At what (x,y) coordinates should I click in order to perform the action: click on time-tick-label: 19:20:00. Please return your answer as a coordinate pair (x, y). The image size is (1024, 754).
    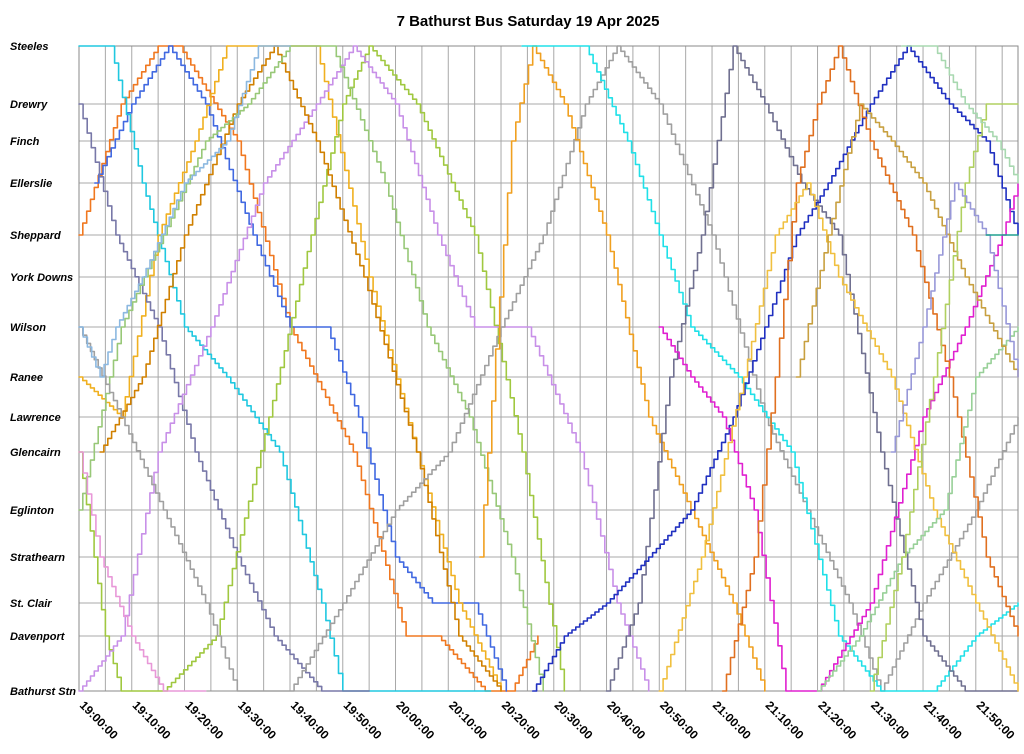
    Looking at the image, I should click on (204, 720).